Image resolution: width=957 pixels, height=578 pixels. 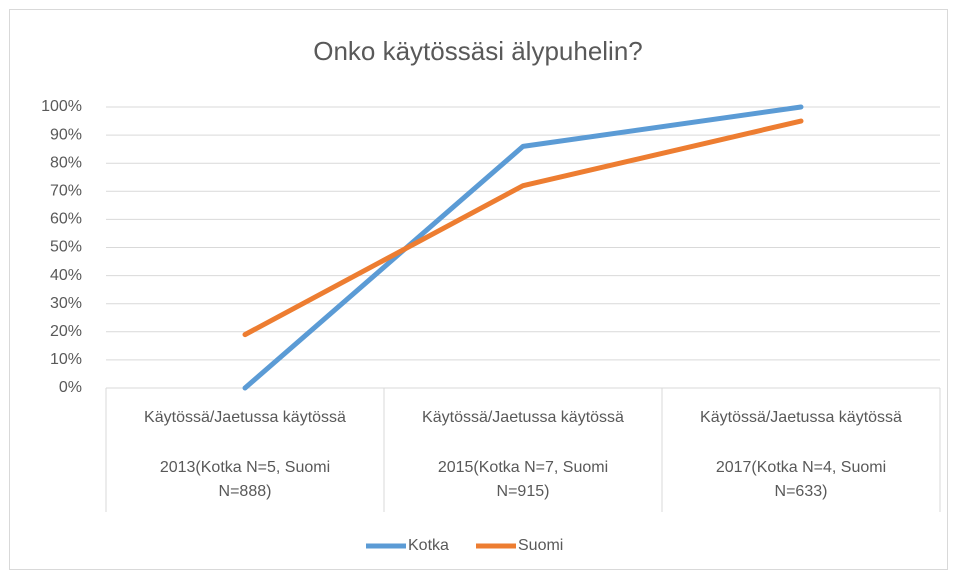 What do you see at coordinates (61, 106) in the screenshot?
I see `y-tick-label: 100%` at bounding box center [61, 106].